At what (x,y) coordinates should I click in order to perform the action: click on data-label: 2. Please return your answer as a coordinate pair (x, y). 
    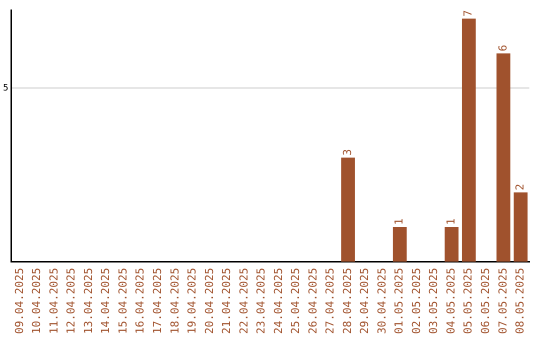
    Looking at the image, I should click on (520, 187).